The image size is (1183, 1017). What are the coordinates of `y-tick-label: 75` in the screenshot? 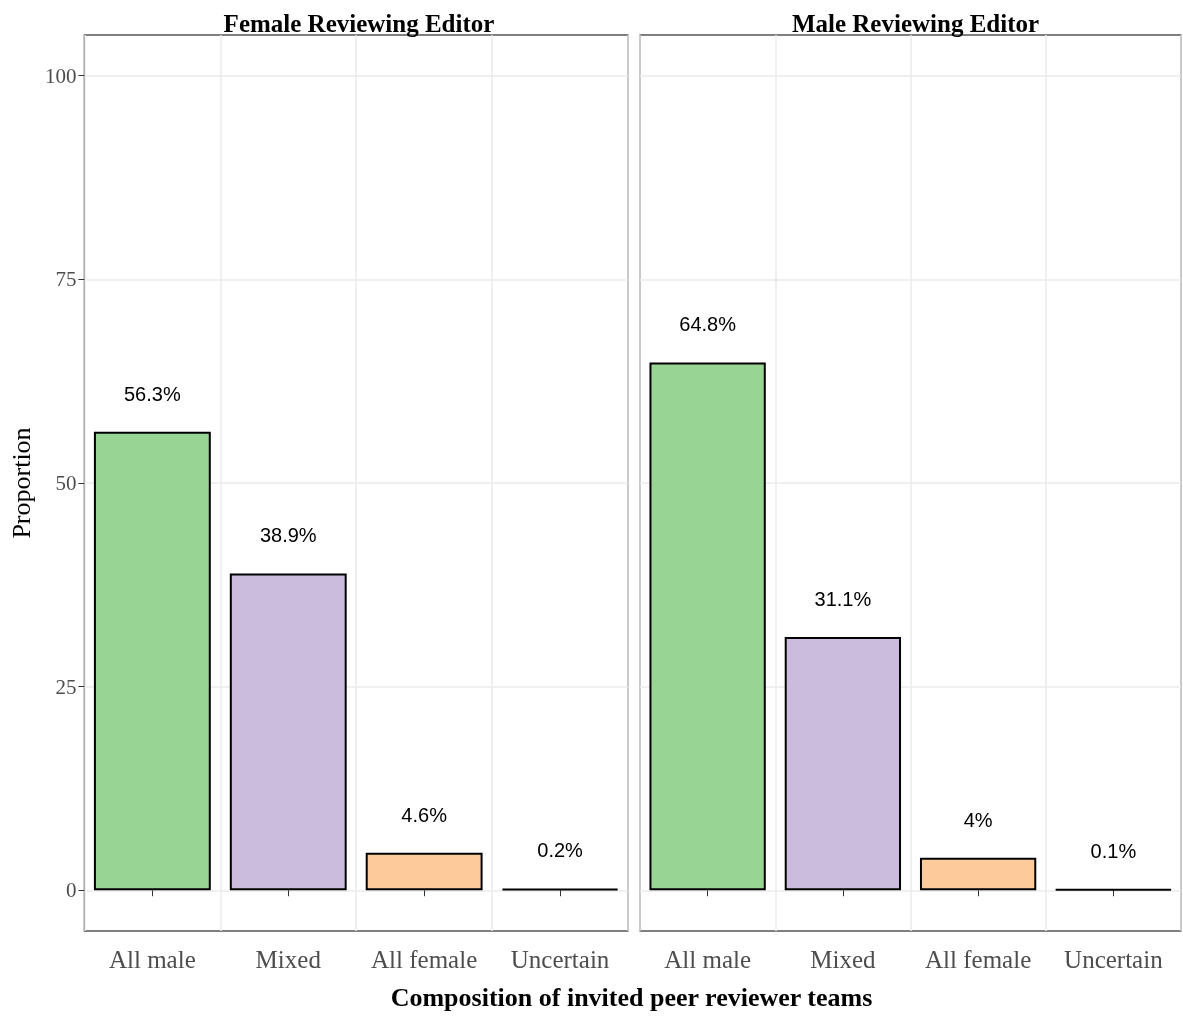 It's located at (66, 279).